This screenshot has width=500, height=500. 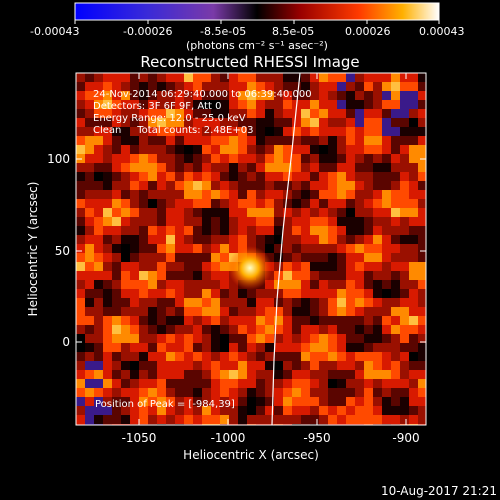 What do you see at coordinates (316, 438) in the screenshot?
I see `x-tick-label: -950` at bounding box center [316, 438].